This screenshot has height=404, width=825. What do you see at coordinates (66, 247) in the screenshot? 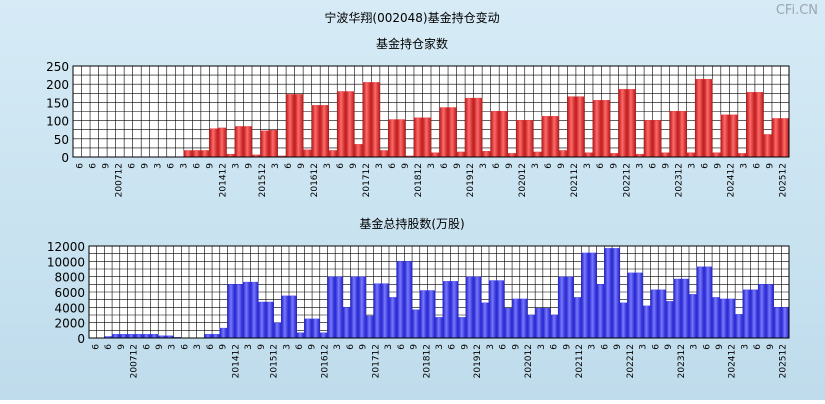
I see `chart2-y-tick: 12000` at bounding box center [66, 247].